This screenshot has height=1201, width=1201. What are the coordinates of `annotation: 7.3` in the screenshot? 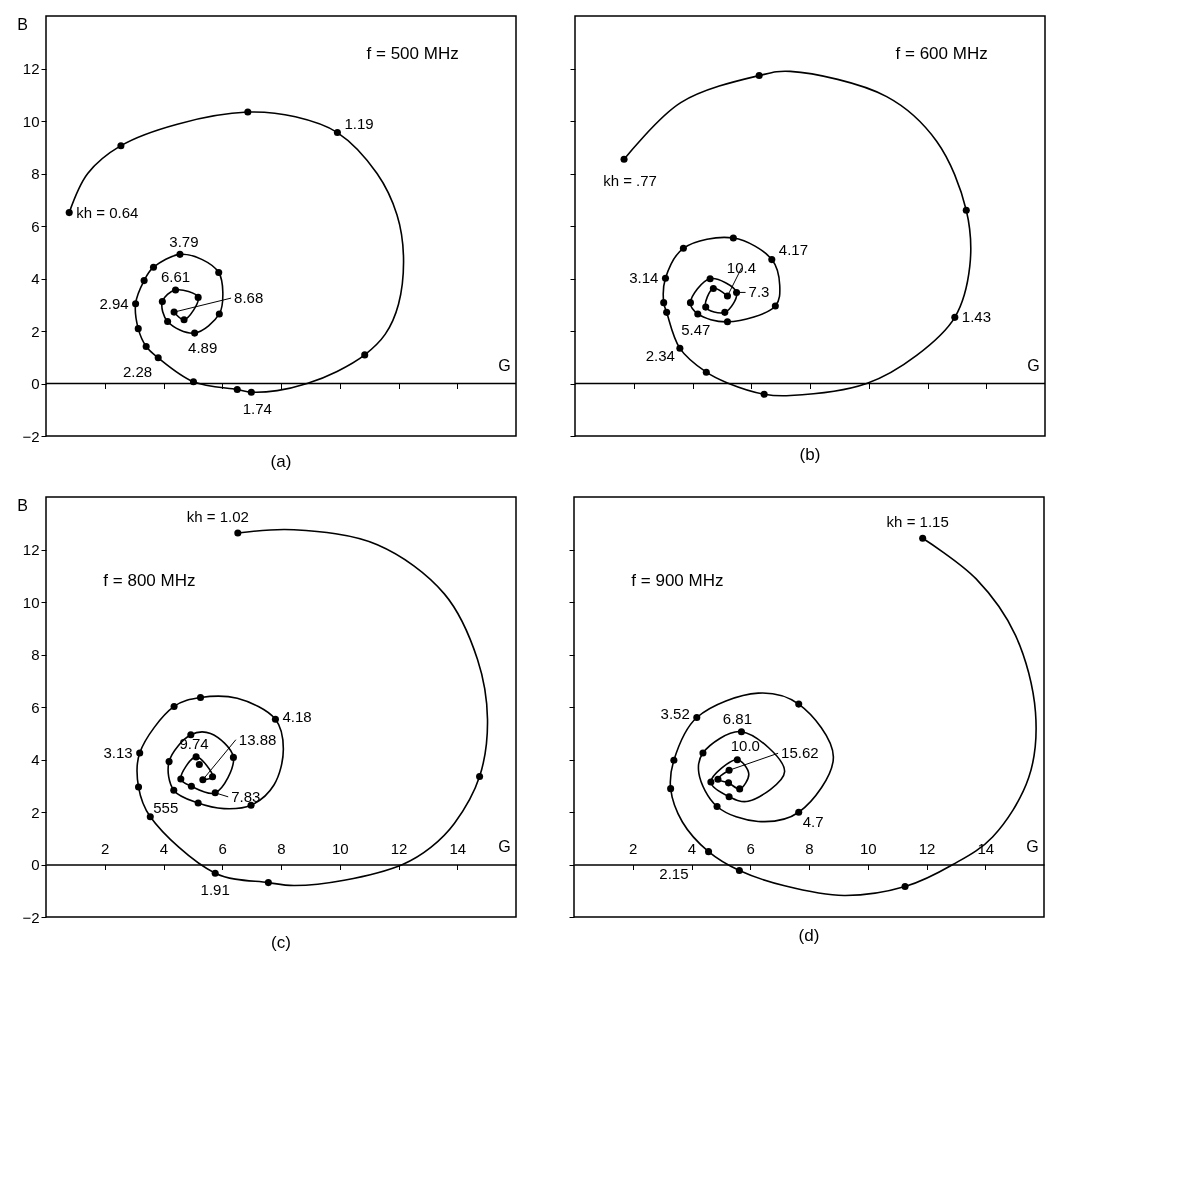 It's located at (759, 292).